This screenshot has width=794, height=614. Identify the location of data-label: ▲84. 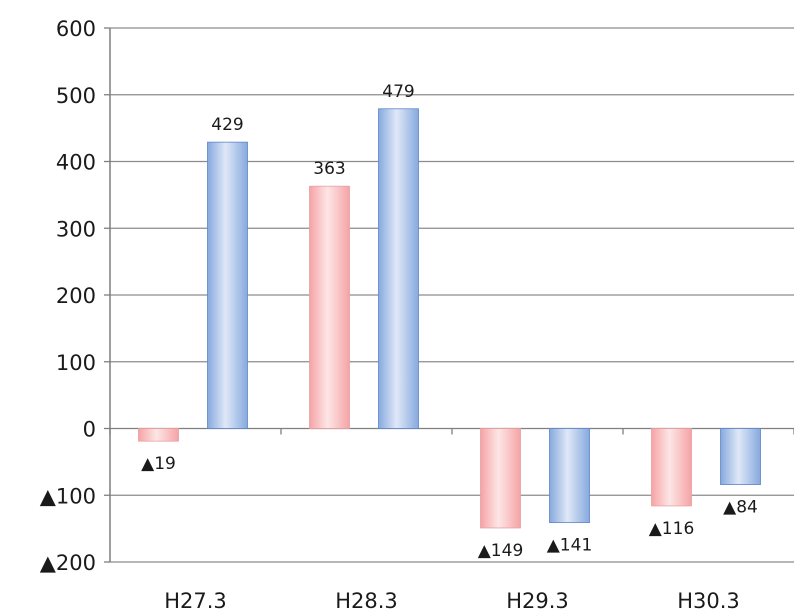
(740, 508).